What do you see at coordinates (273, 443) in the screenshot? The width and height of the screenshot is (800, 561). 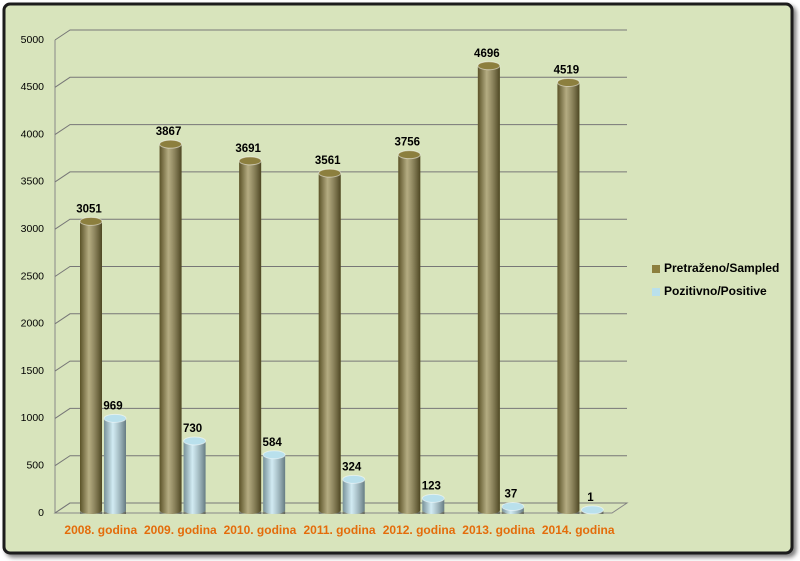 I see `value-label: 584` at bounding box center [273, 443].